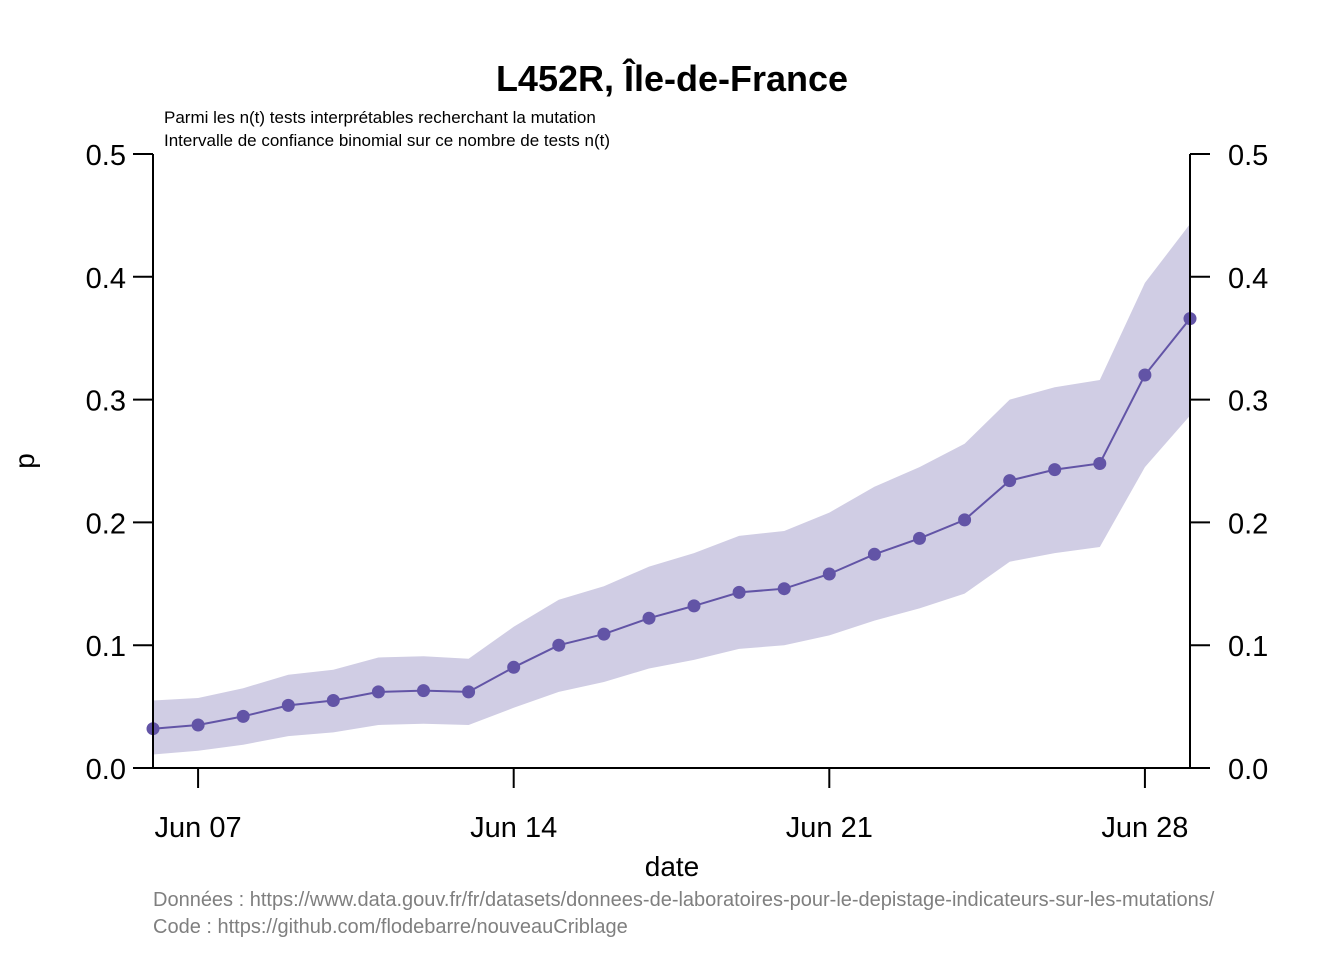 The height and width of the screenshot is (960, 1344). Describe the element at coordinates (1248, 156) in the screenshot. I see `y-tick-label-right: 0.5` at that location.